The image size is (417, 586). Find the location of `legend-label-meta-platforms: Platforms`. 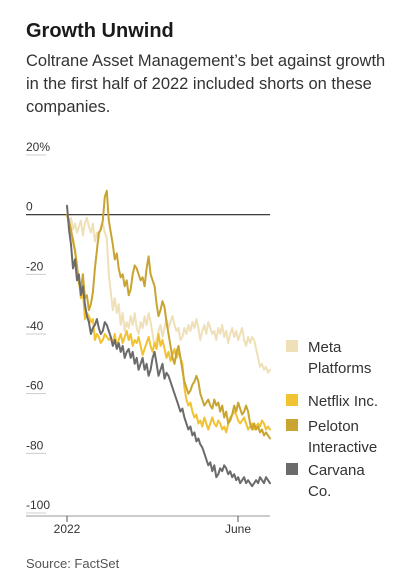

legend-label-meta-platforms: Platforms is located at coordinates (339, 368).